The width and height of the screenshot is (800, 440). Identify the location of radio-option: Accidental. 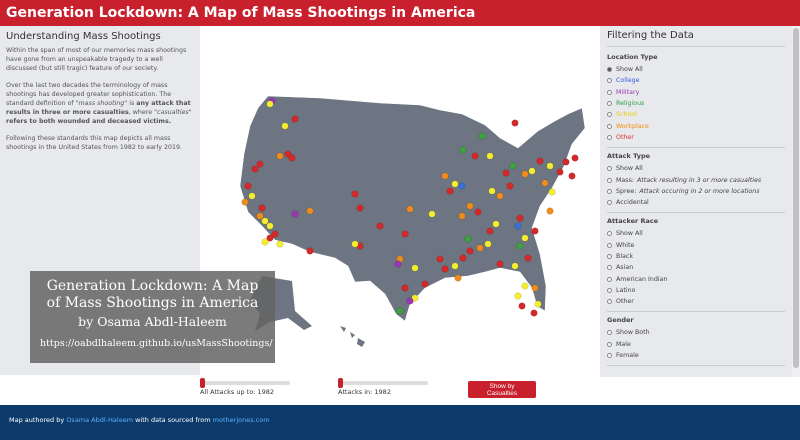
(696, 202).